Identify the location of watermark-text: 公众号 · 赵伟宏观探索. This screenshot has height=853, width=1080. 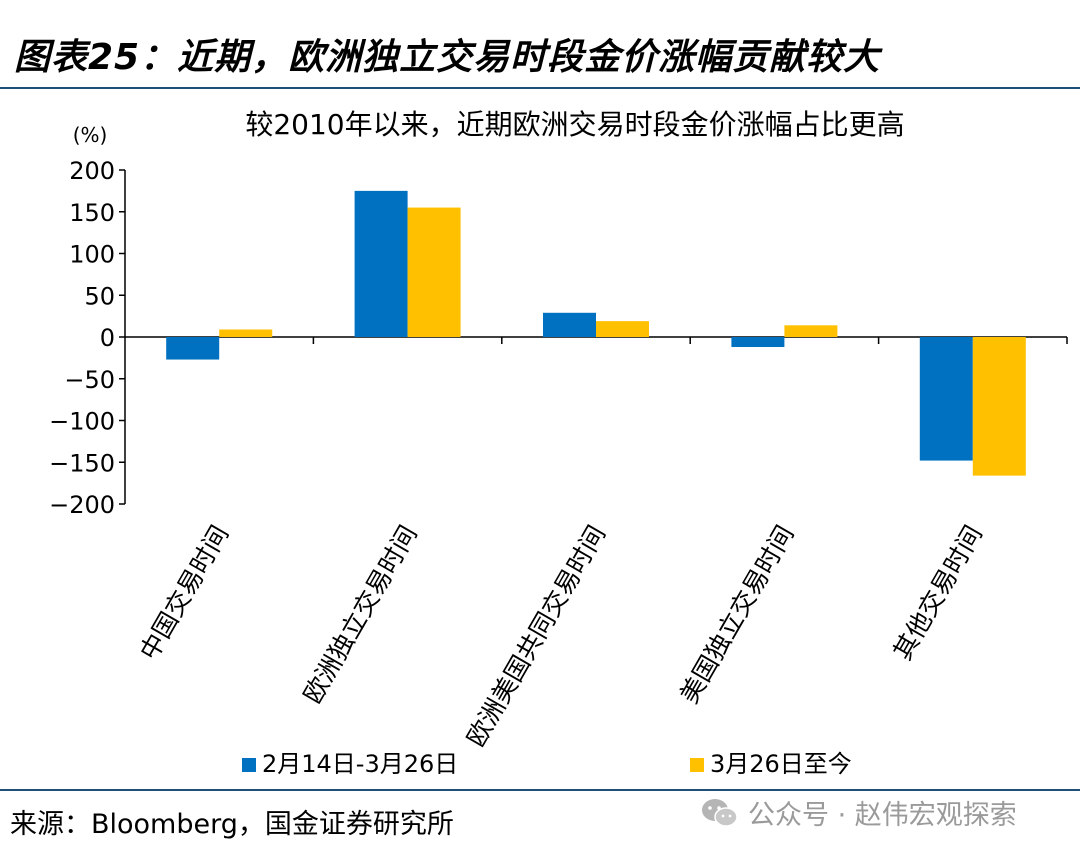
(882, 815).